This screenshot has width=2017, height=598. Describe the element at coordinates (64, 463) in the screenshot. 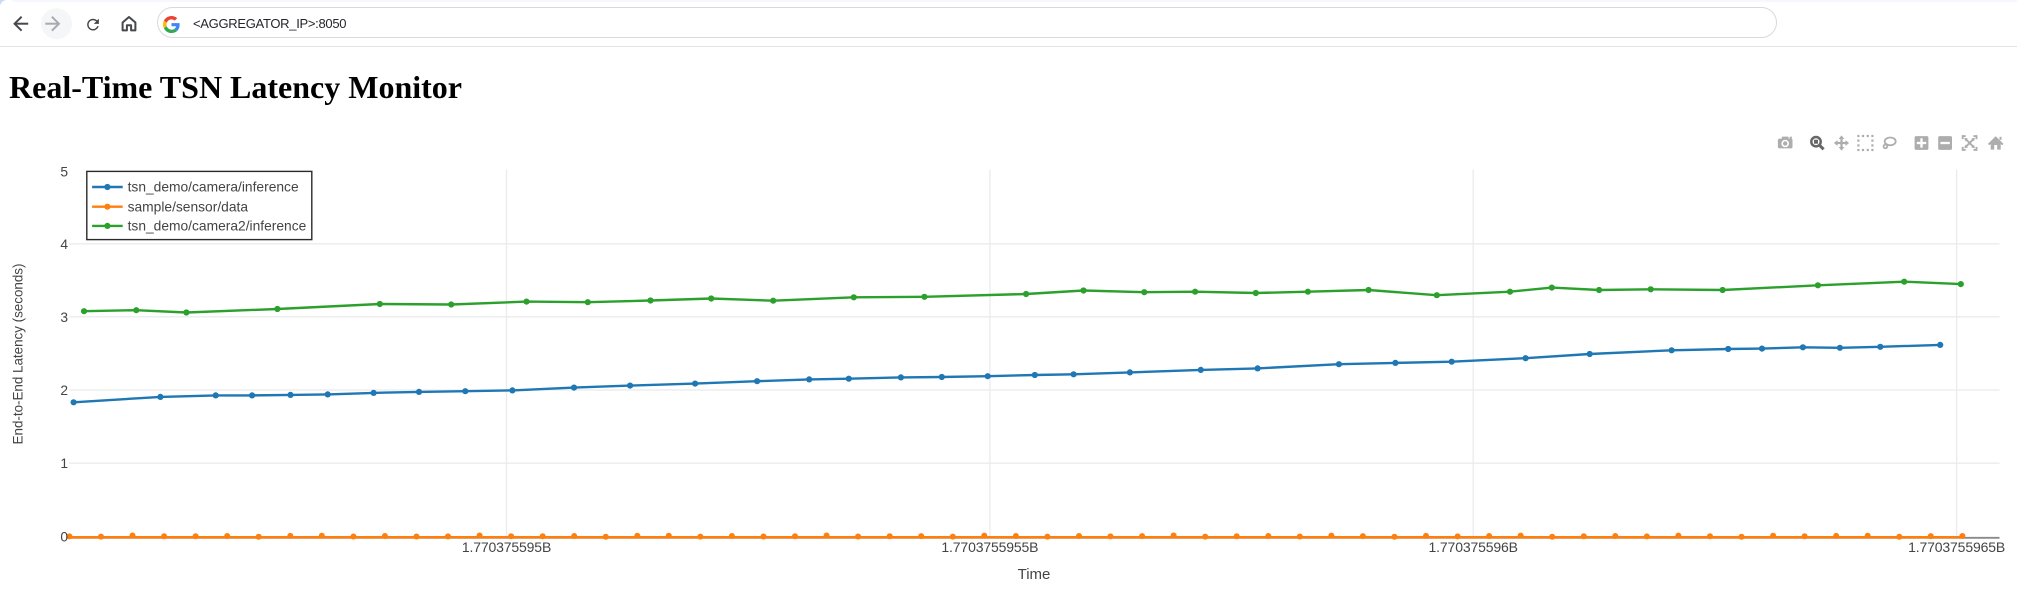

I see `svg-text: 1` at that location.